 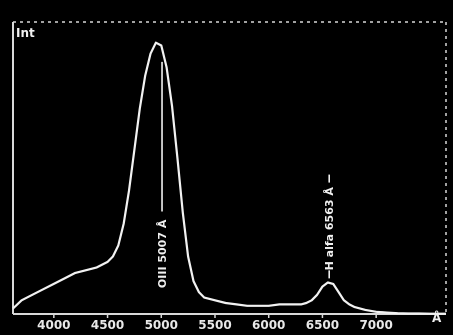 I want to click on x-tick-label: 6000, so click(x=268, y=325).